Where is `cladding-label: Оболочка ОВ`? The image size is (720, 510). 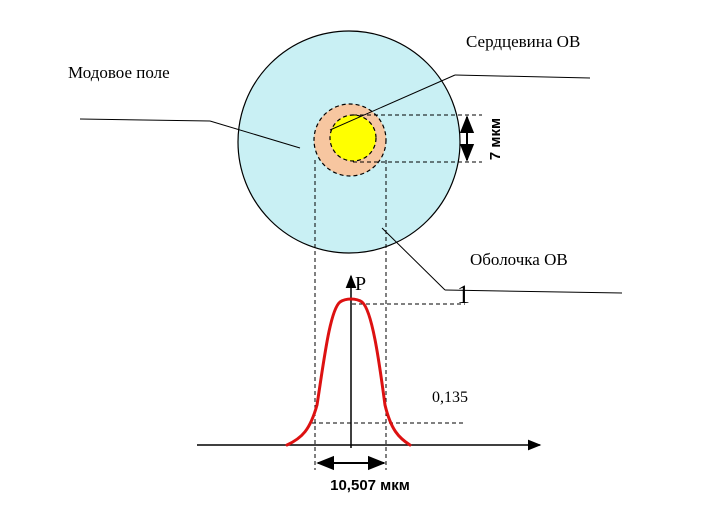
cladding-label: Оболочка ОВ is located at coordinates (519, 259).